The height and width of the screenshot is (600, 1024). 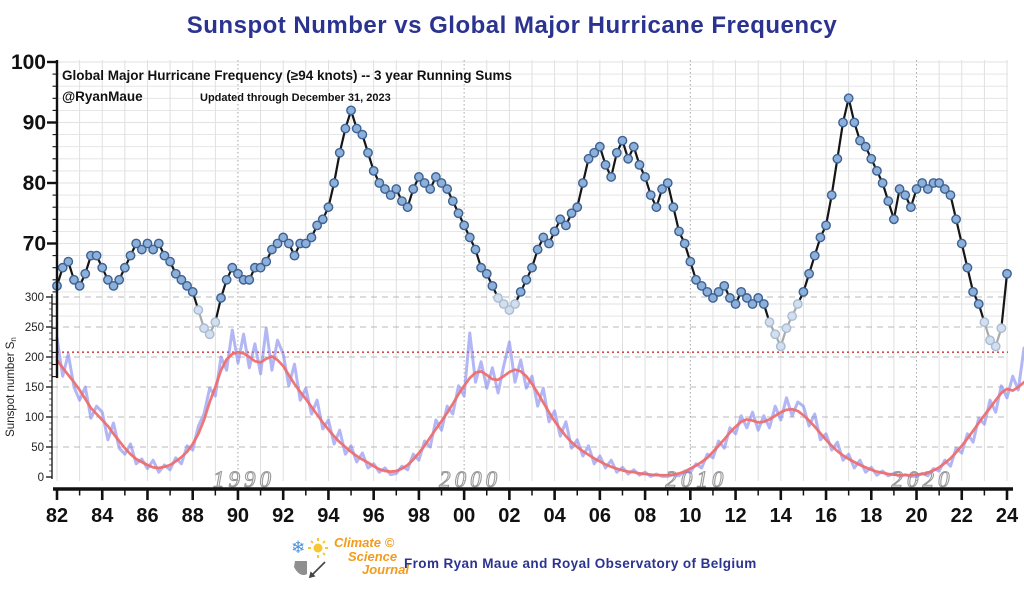 I want to click on logo-line-climate: Climate, so click(x=357, y=542).